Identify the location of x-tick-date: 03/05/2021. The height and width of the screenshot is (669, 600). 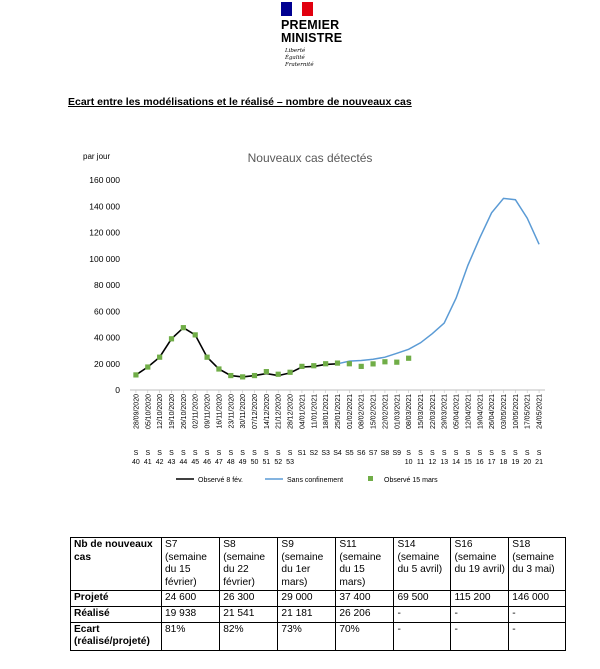
(504, 411).